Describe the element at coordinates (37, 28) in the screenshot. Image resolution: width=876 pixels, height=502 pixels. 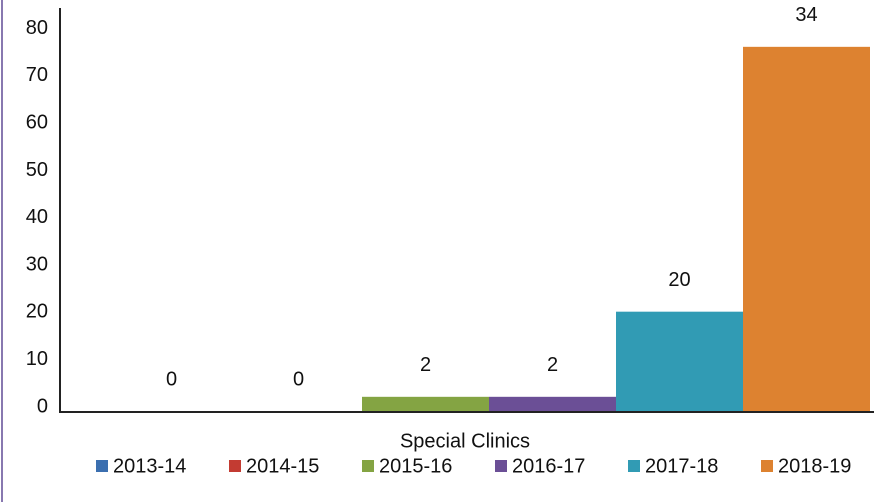
I see `y-tick-label: 80` at that location.